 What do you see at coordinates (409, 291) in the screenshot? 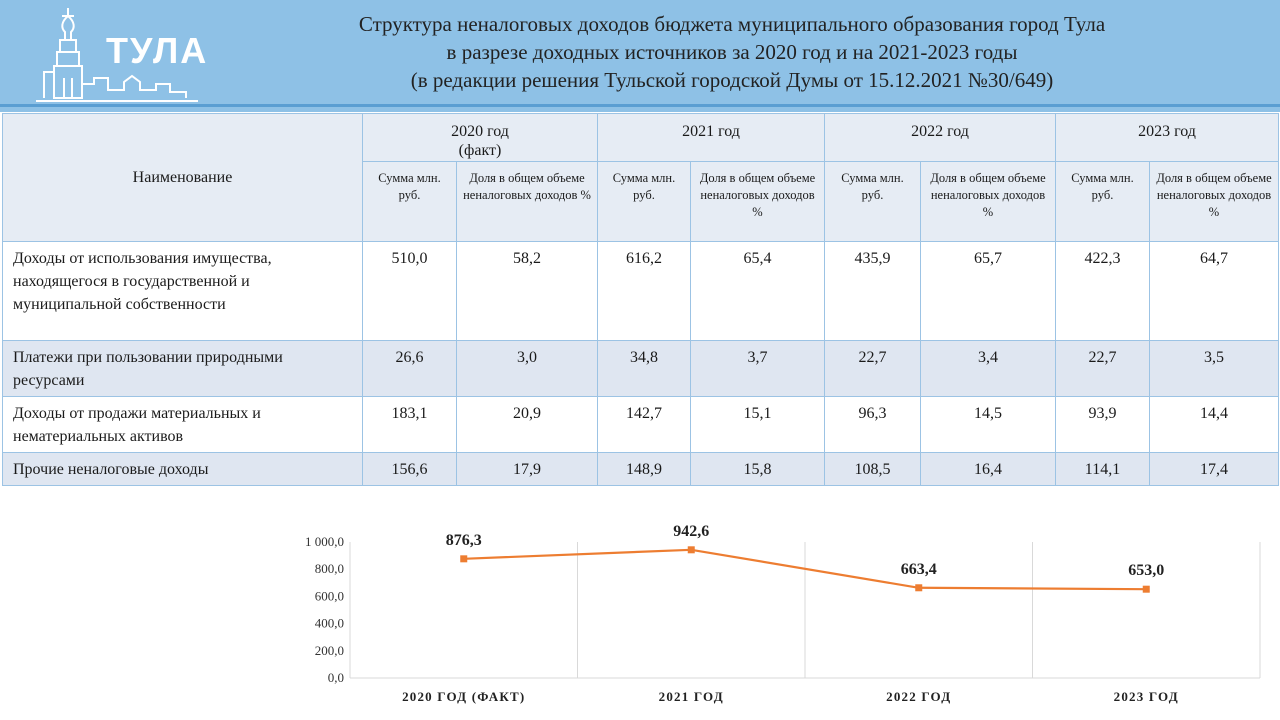
I see `cell-value: 510,0` at bounding box center [409, 291].